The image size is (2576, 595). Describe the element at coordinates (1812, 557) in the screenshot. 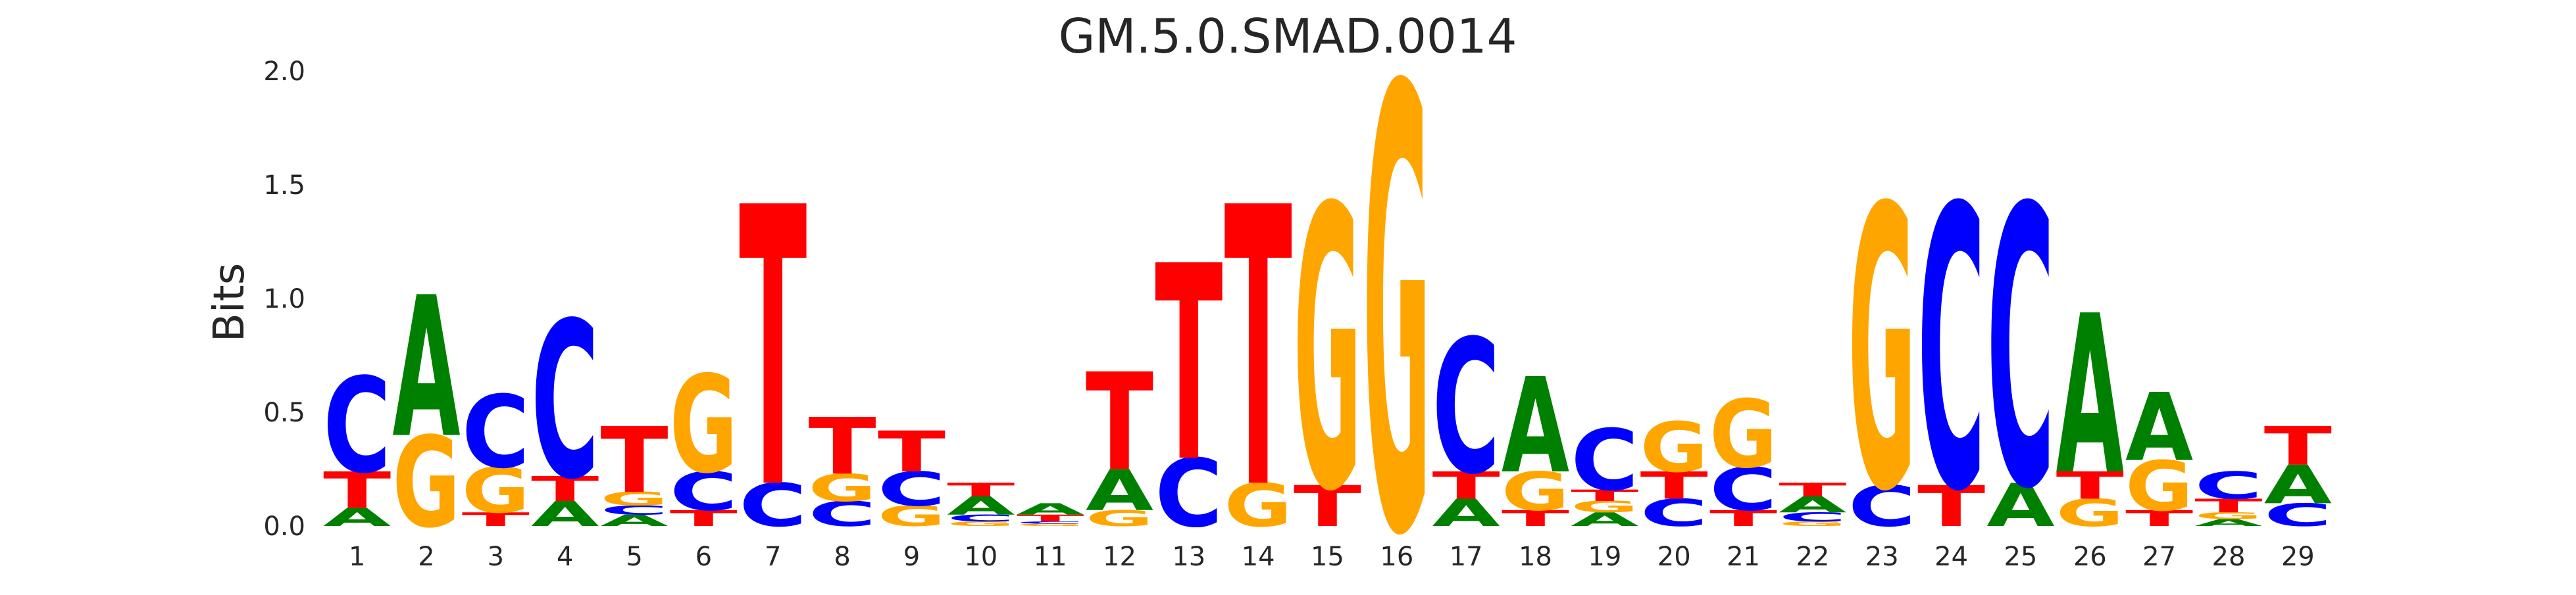

I see `x-tick-label: 22` at that location.